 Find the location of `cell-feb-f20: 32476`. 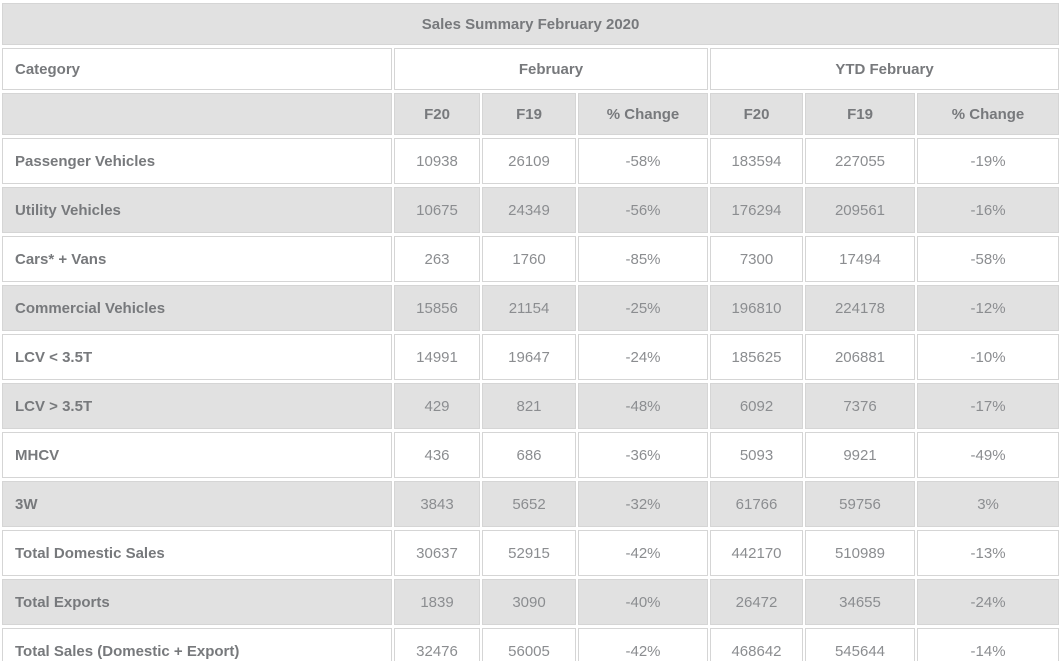

cell-feb-f20: 32476 is located at coordinates (437, 644).